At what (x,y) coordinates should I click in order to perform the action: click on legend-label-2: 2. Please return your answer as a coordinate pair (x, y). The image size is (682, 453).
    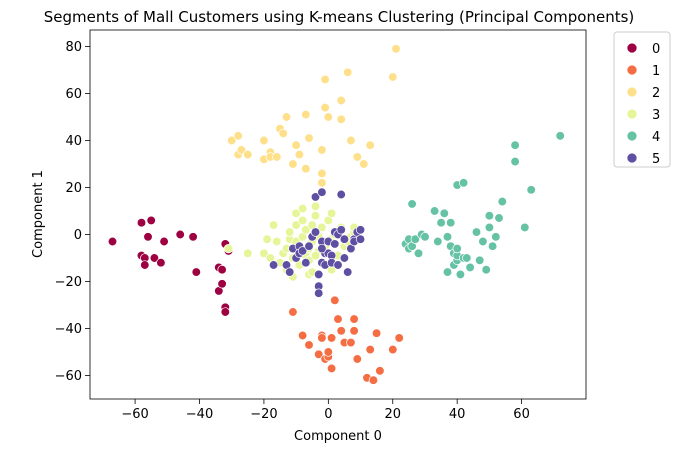
    Looking at the image, I should click on (656, 93).